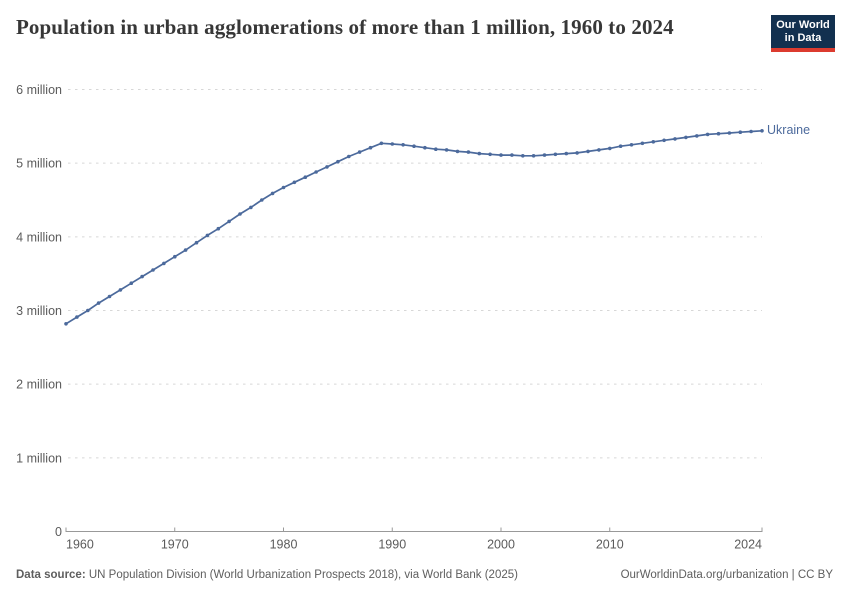  What do you see at coordinates (39, 237) in the screenshot?
I see `y-tick-label: 4 million` at bounding box center [39, 237].